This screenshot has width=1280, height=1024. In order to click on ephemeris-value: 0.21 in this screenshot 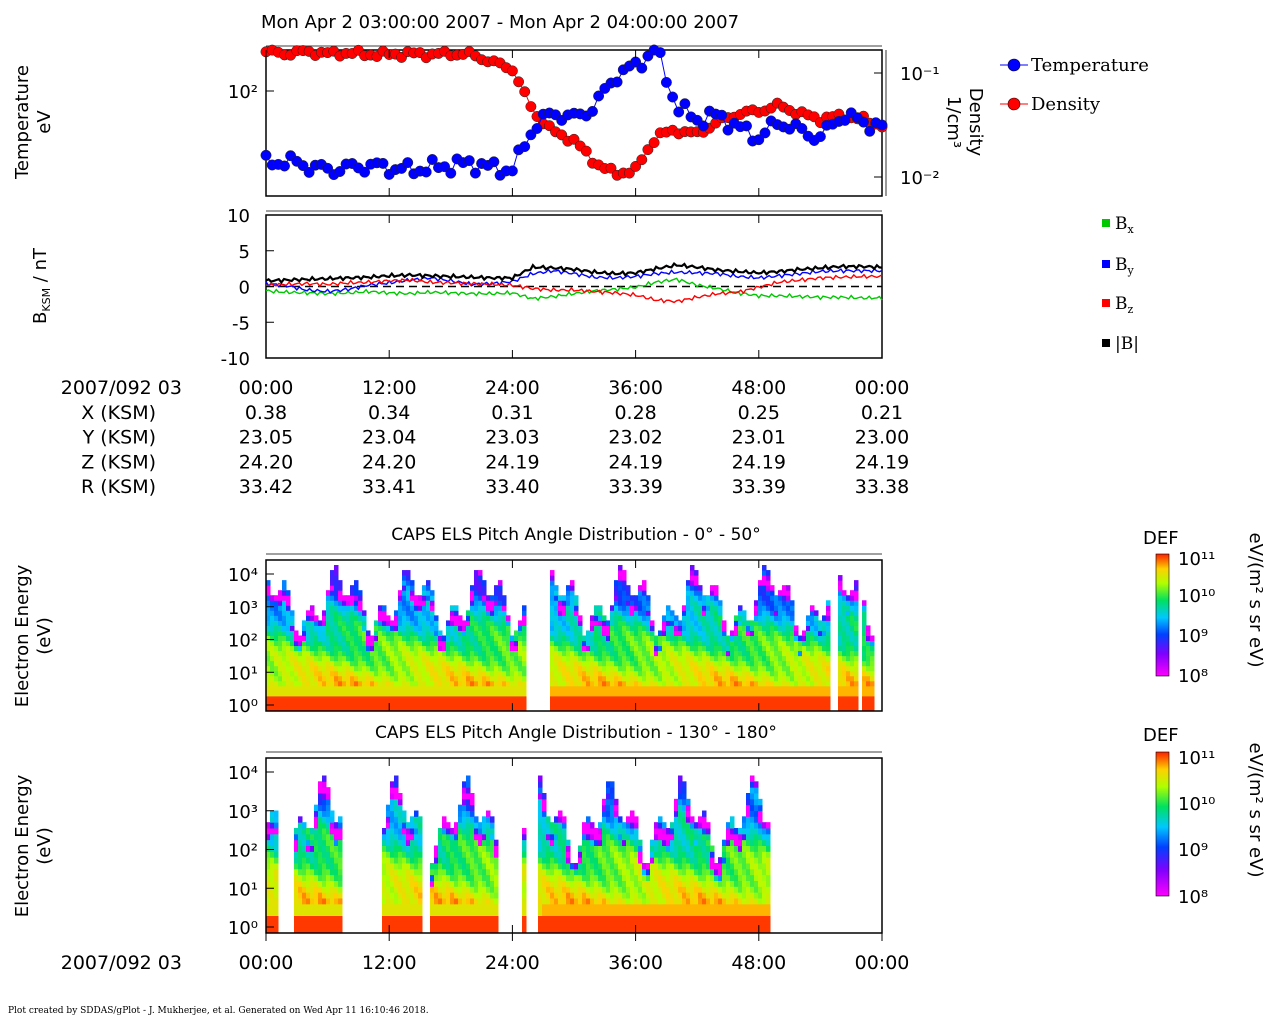, I will do `click(882, 413)`.